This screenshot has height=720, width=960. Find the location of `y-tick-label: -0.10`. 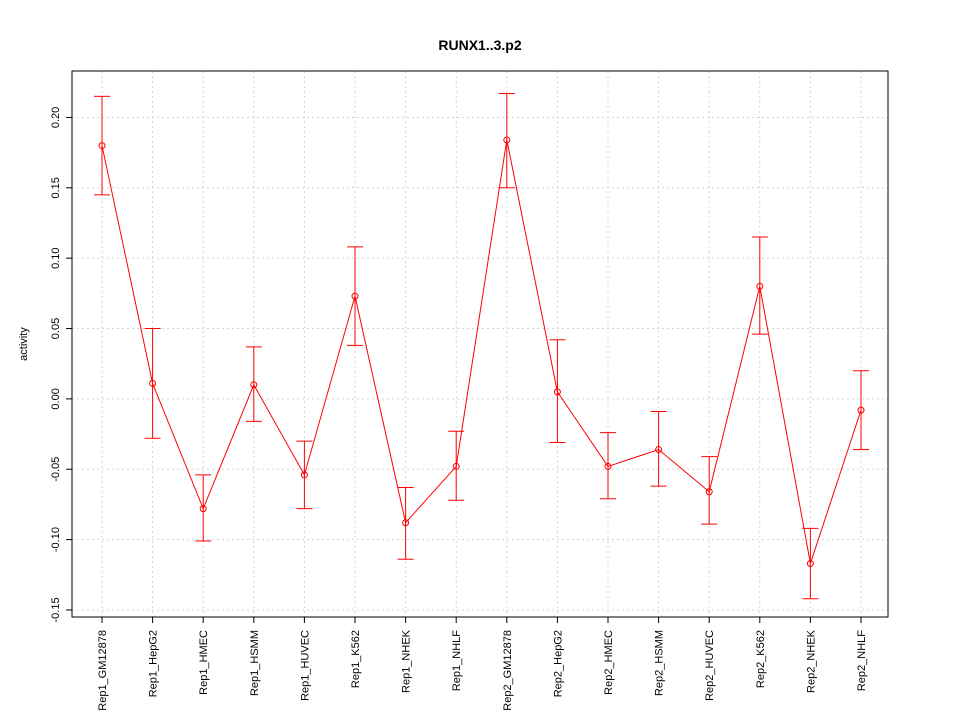

y-tick-label: -0.10 is located at coordinates (56, 539).